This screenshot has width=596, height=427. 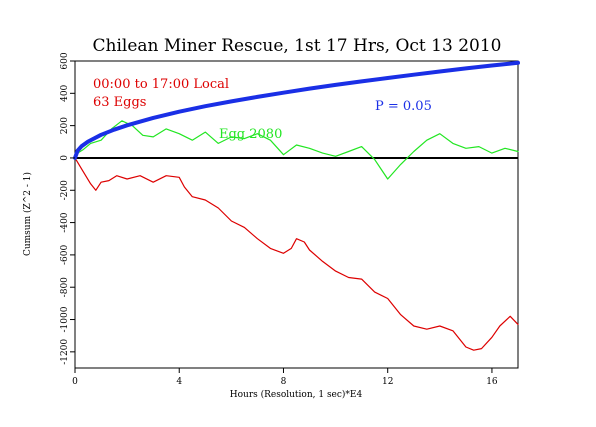 What do you see at coordinates (67, 208) in the screenshot?
I see `y-axis: 600 400 200 0 -200 -400 -600 -800 -1000 -1200` at bounding box center [67, 208].